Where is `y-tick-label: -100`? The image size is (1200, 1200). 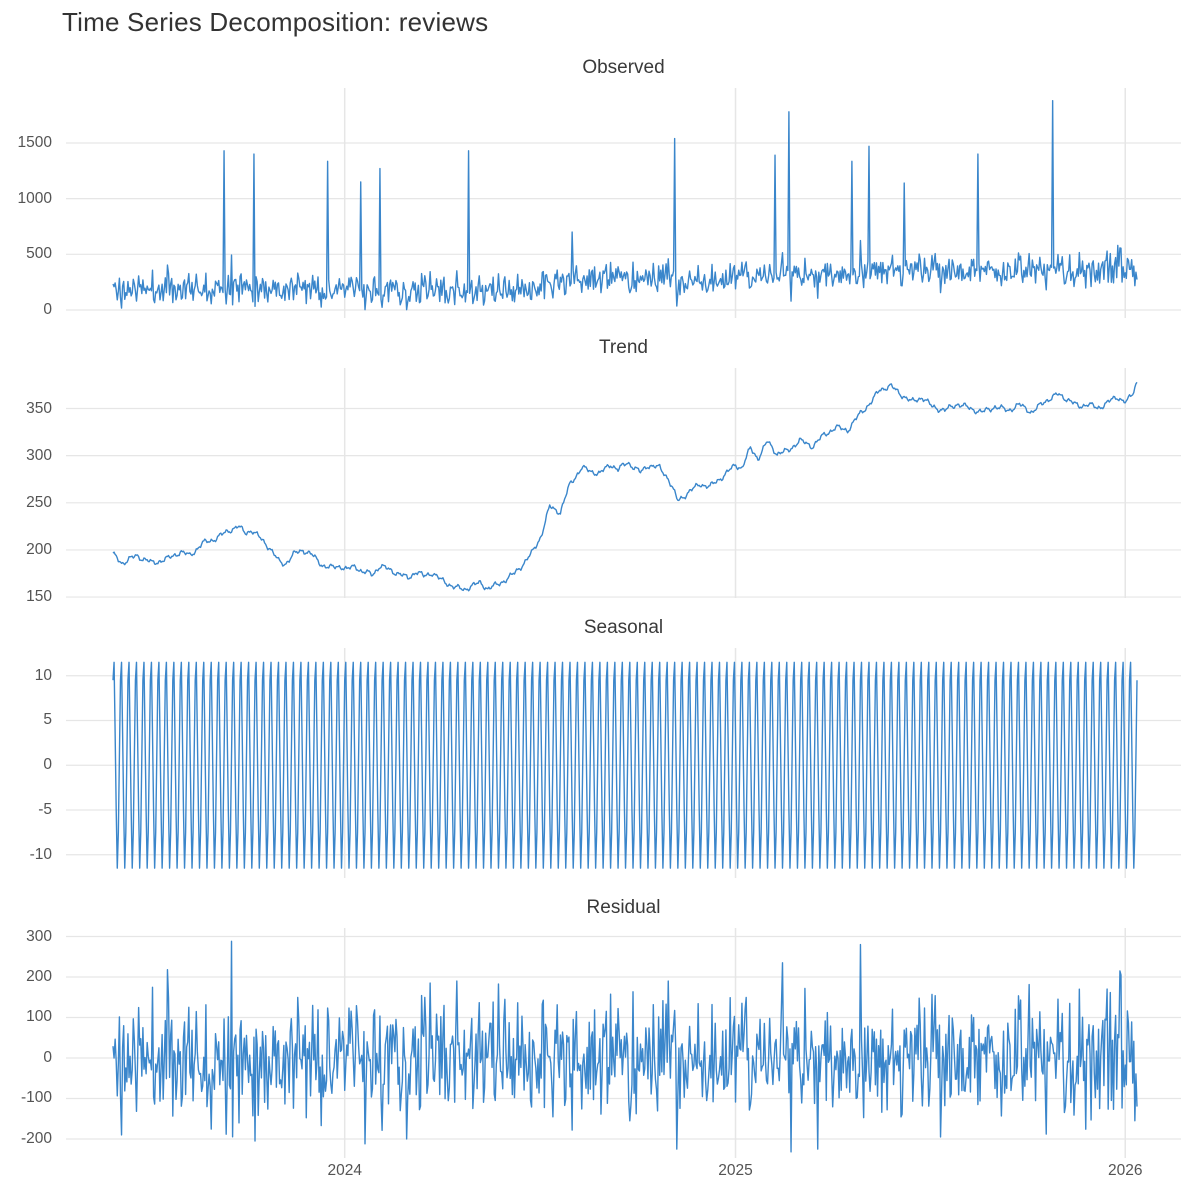
y-tick-label: -100 is located at coordinates (36, 1098).